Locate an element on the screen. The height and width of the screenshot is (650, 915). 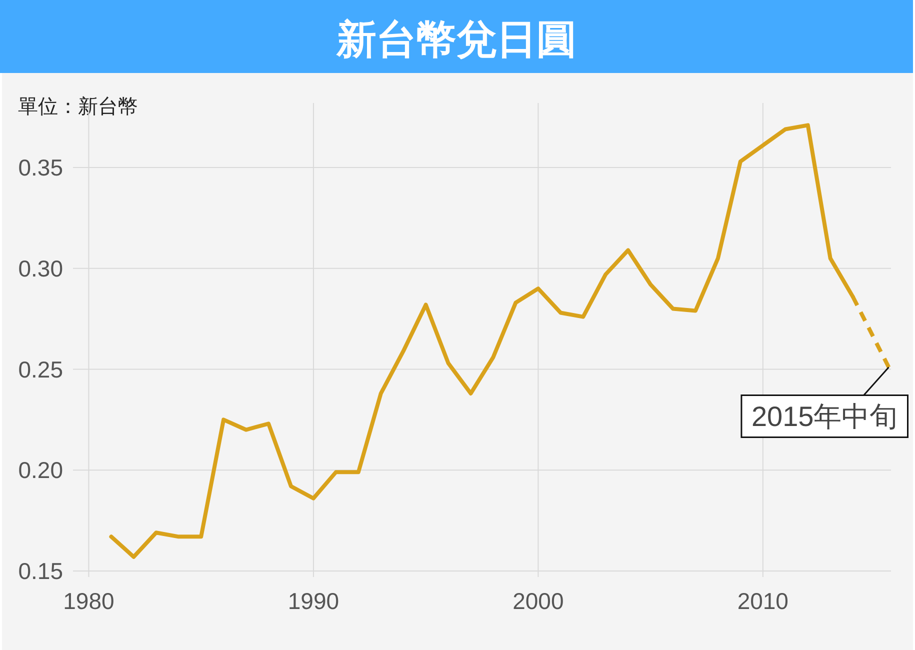
x-tick-label: 2000 is located at coordinates (538, 601).